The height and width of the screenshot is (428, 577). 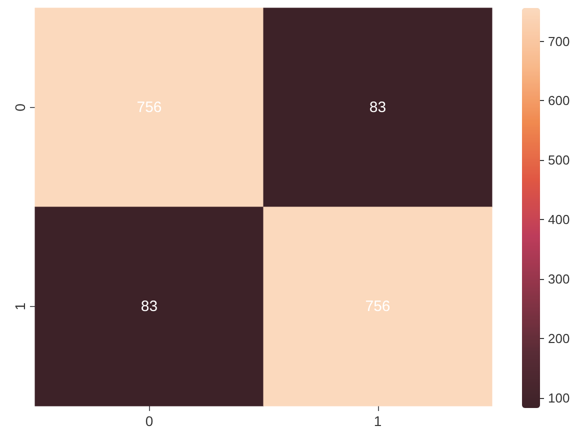 What do you see at coordinates (559, 338) in the screenshot?
I see `color-bar-label: 200` at bounding box center [559, 338].